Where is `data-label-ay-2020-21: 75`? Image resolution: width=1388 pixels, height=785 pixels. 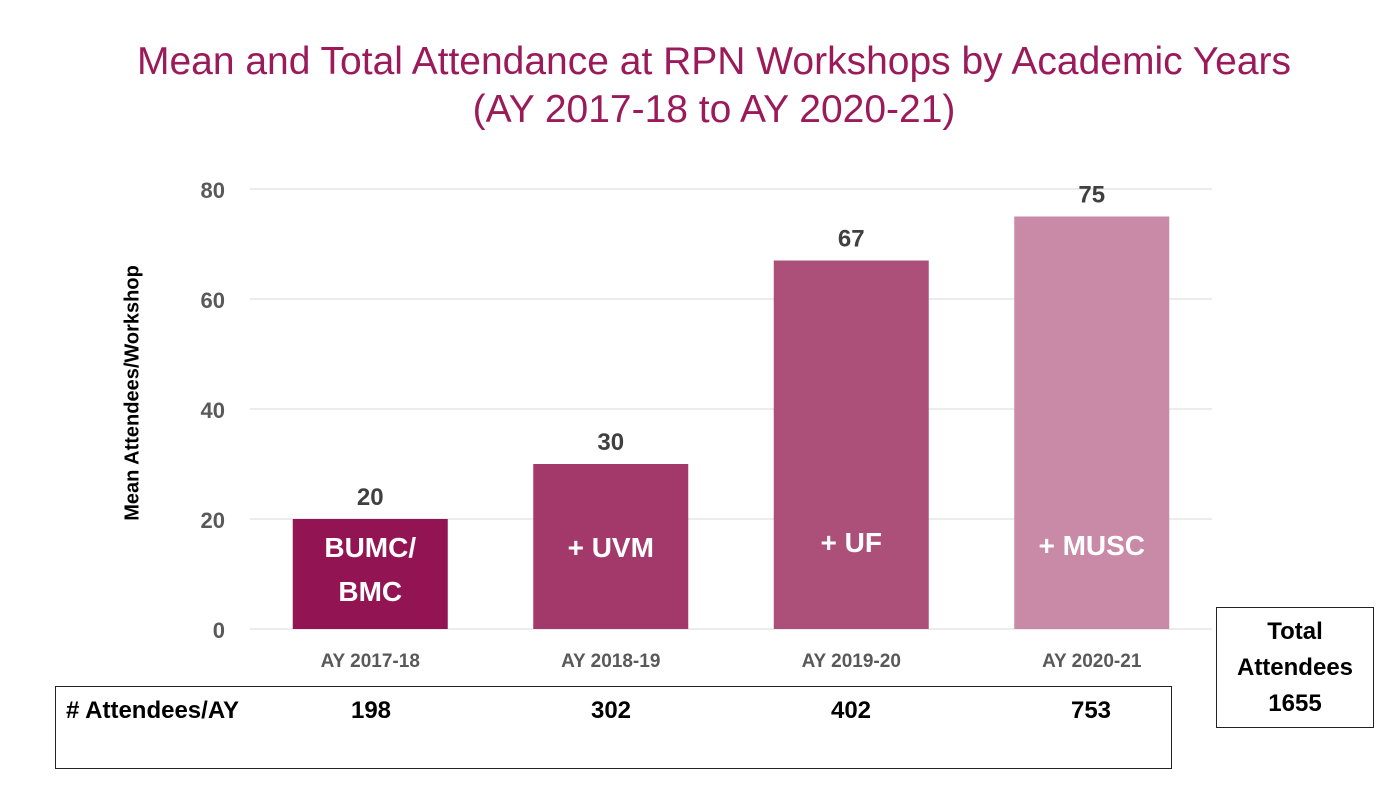 data-label-ay-2020-21: 75 is located at coordinates (1091, 195).